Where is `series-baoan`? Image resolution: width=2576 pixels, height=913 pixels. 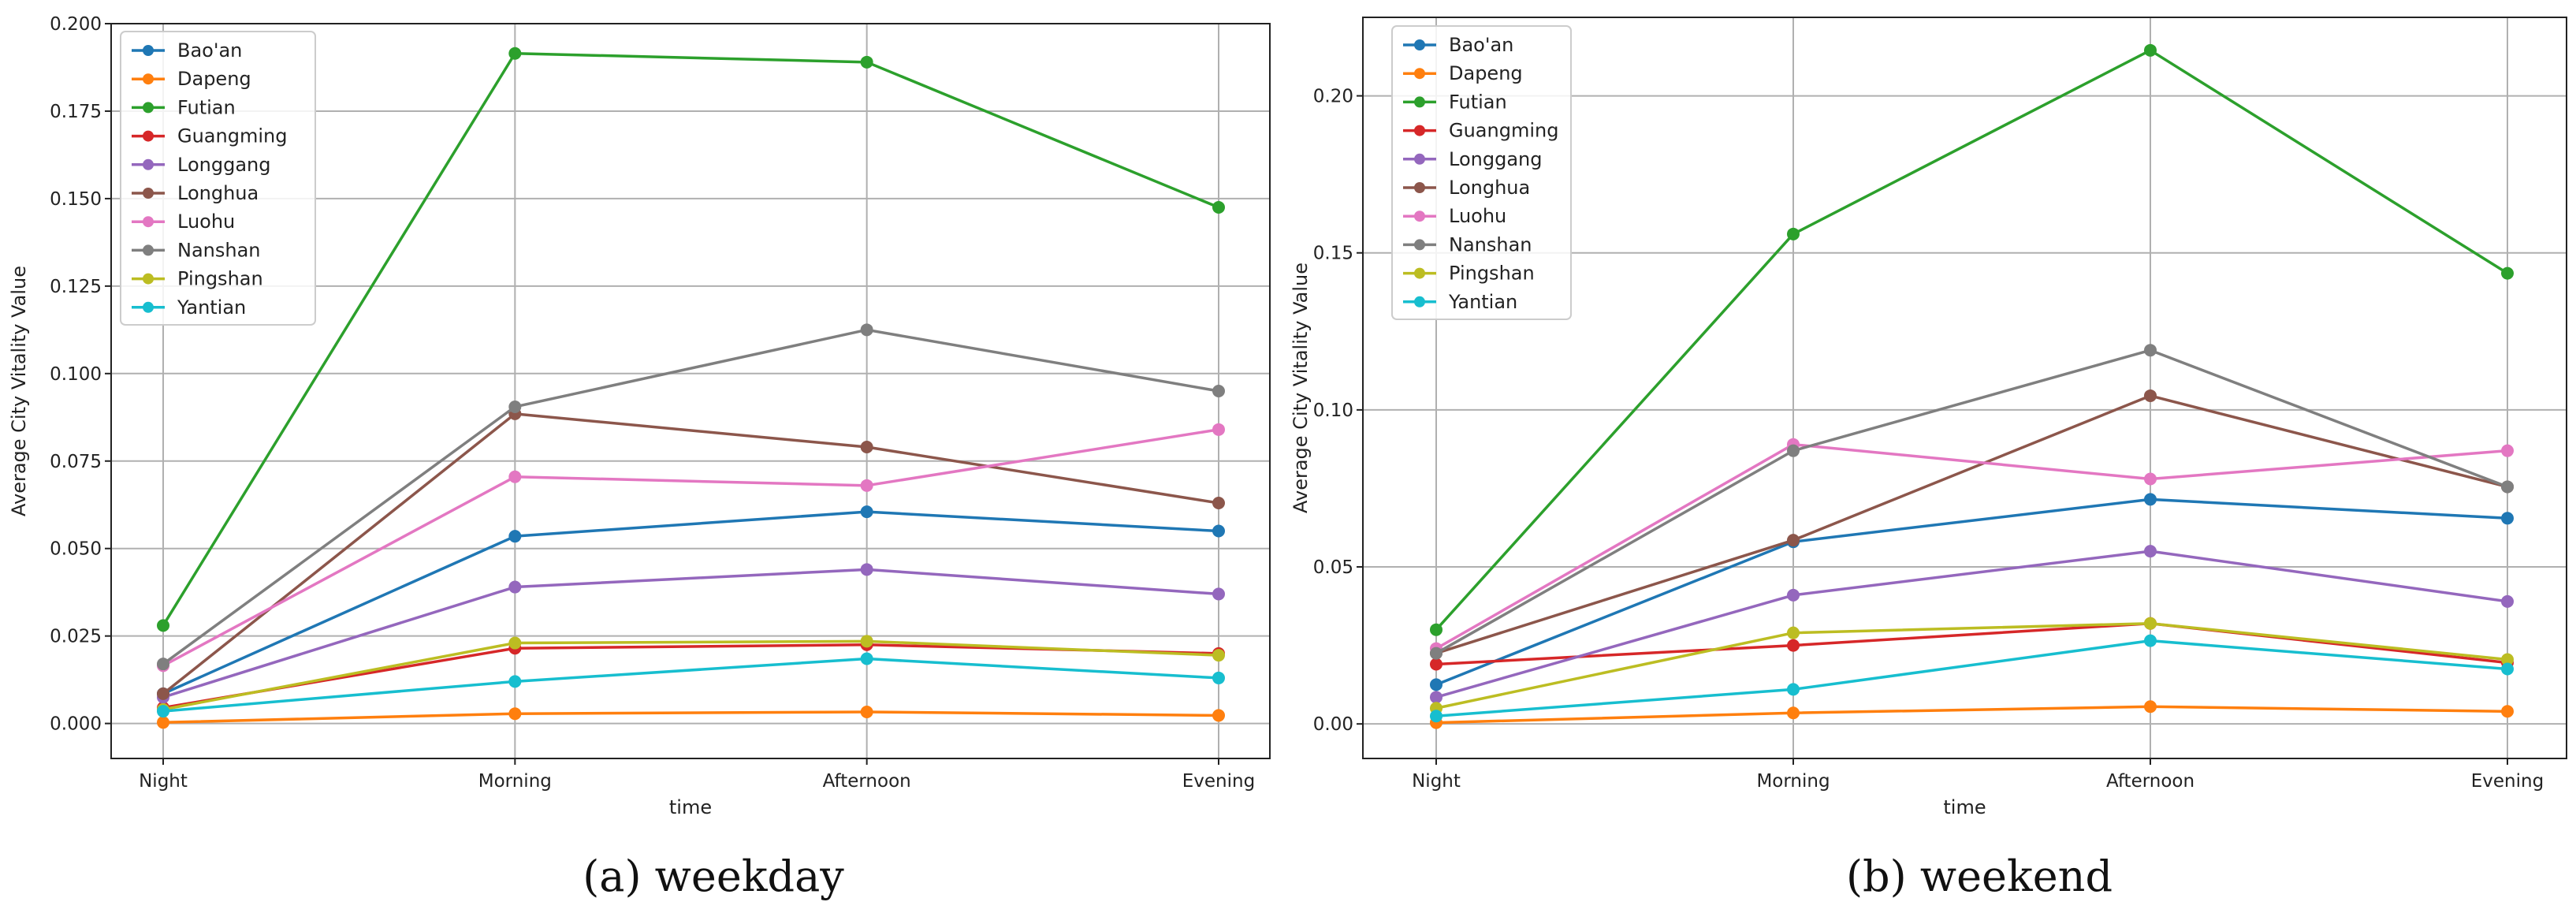 series-baoan is located at coordinates (1972, 592).